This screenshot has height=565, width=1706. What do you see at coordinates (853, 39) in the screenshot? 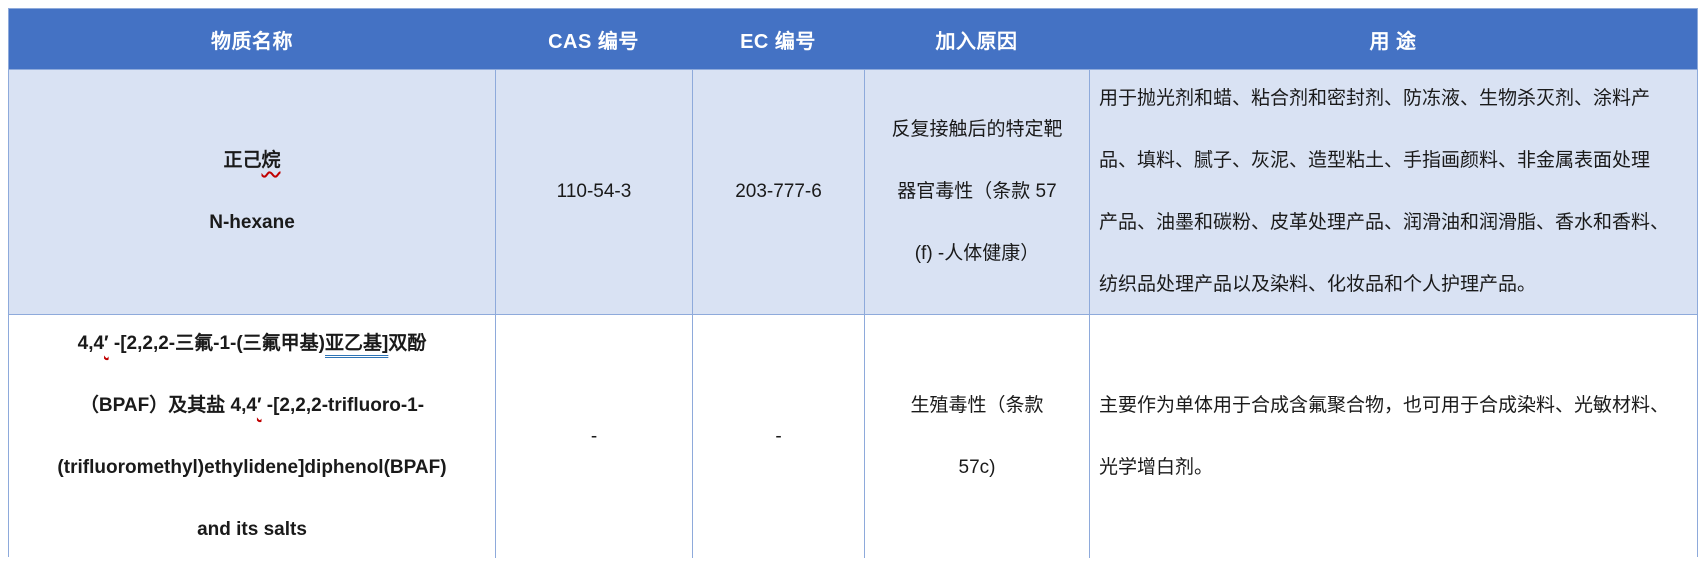
I see `table-header-row: 物质名称 CAS 编号 EC 编号 加入原因 用 途` at bounding box center [853, 39].